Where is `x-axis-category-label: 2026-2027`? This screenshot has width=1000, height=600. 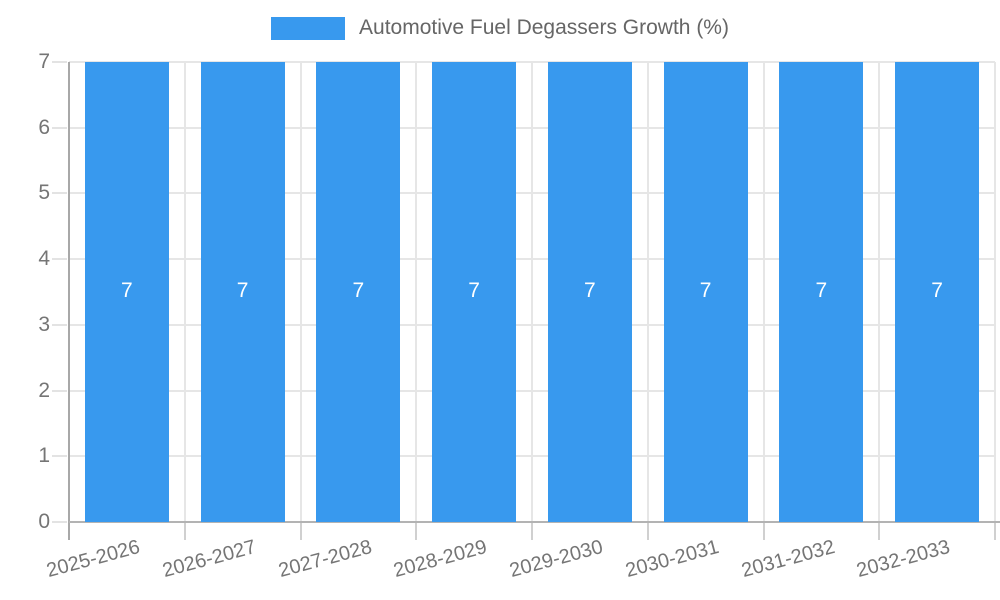 x-axis-category-label: 2026-2027 is located at coordinates (209, 559).